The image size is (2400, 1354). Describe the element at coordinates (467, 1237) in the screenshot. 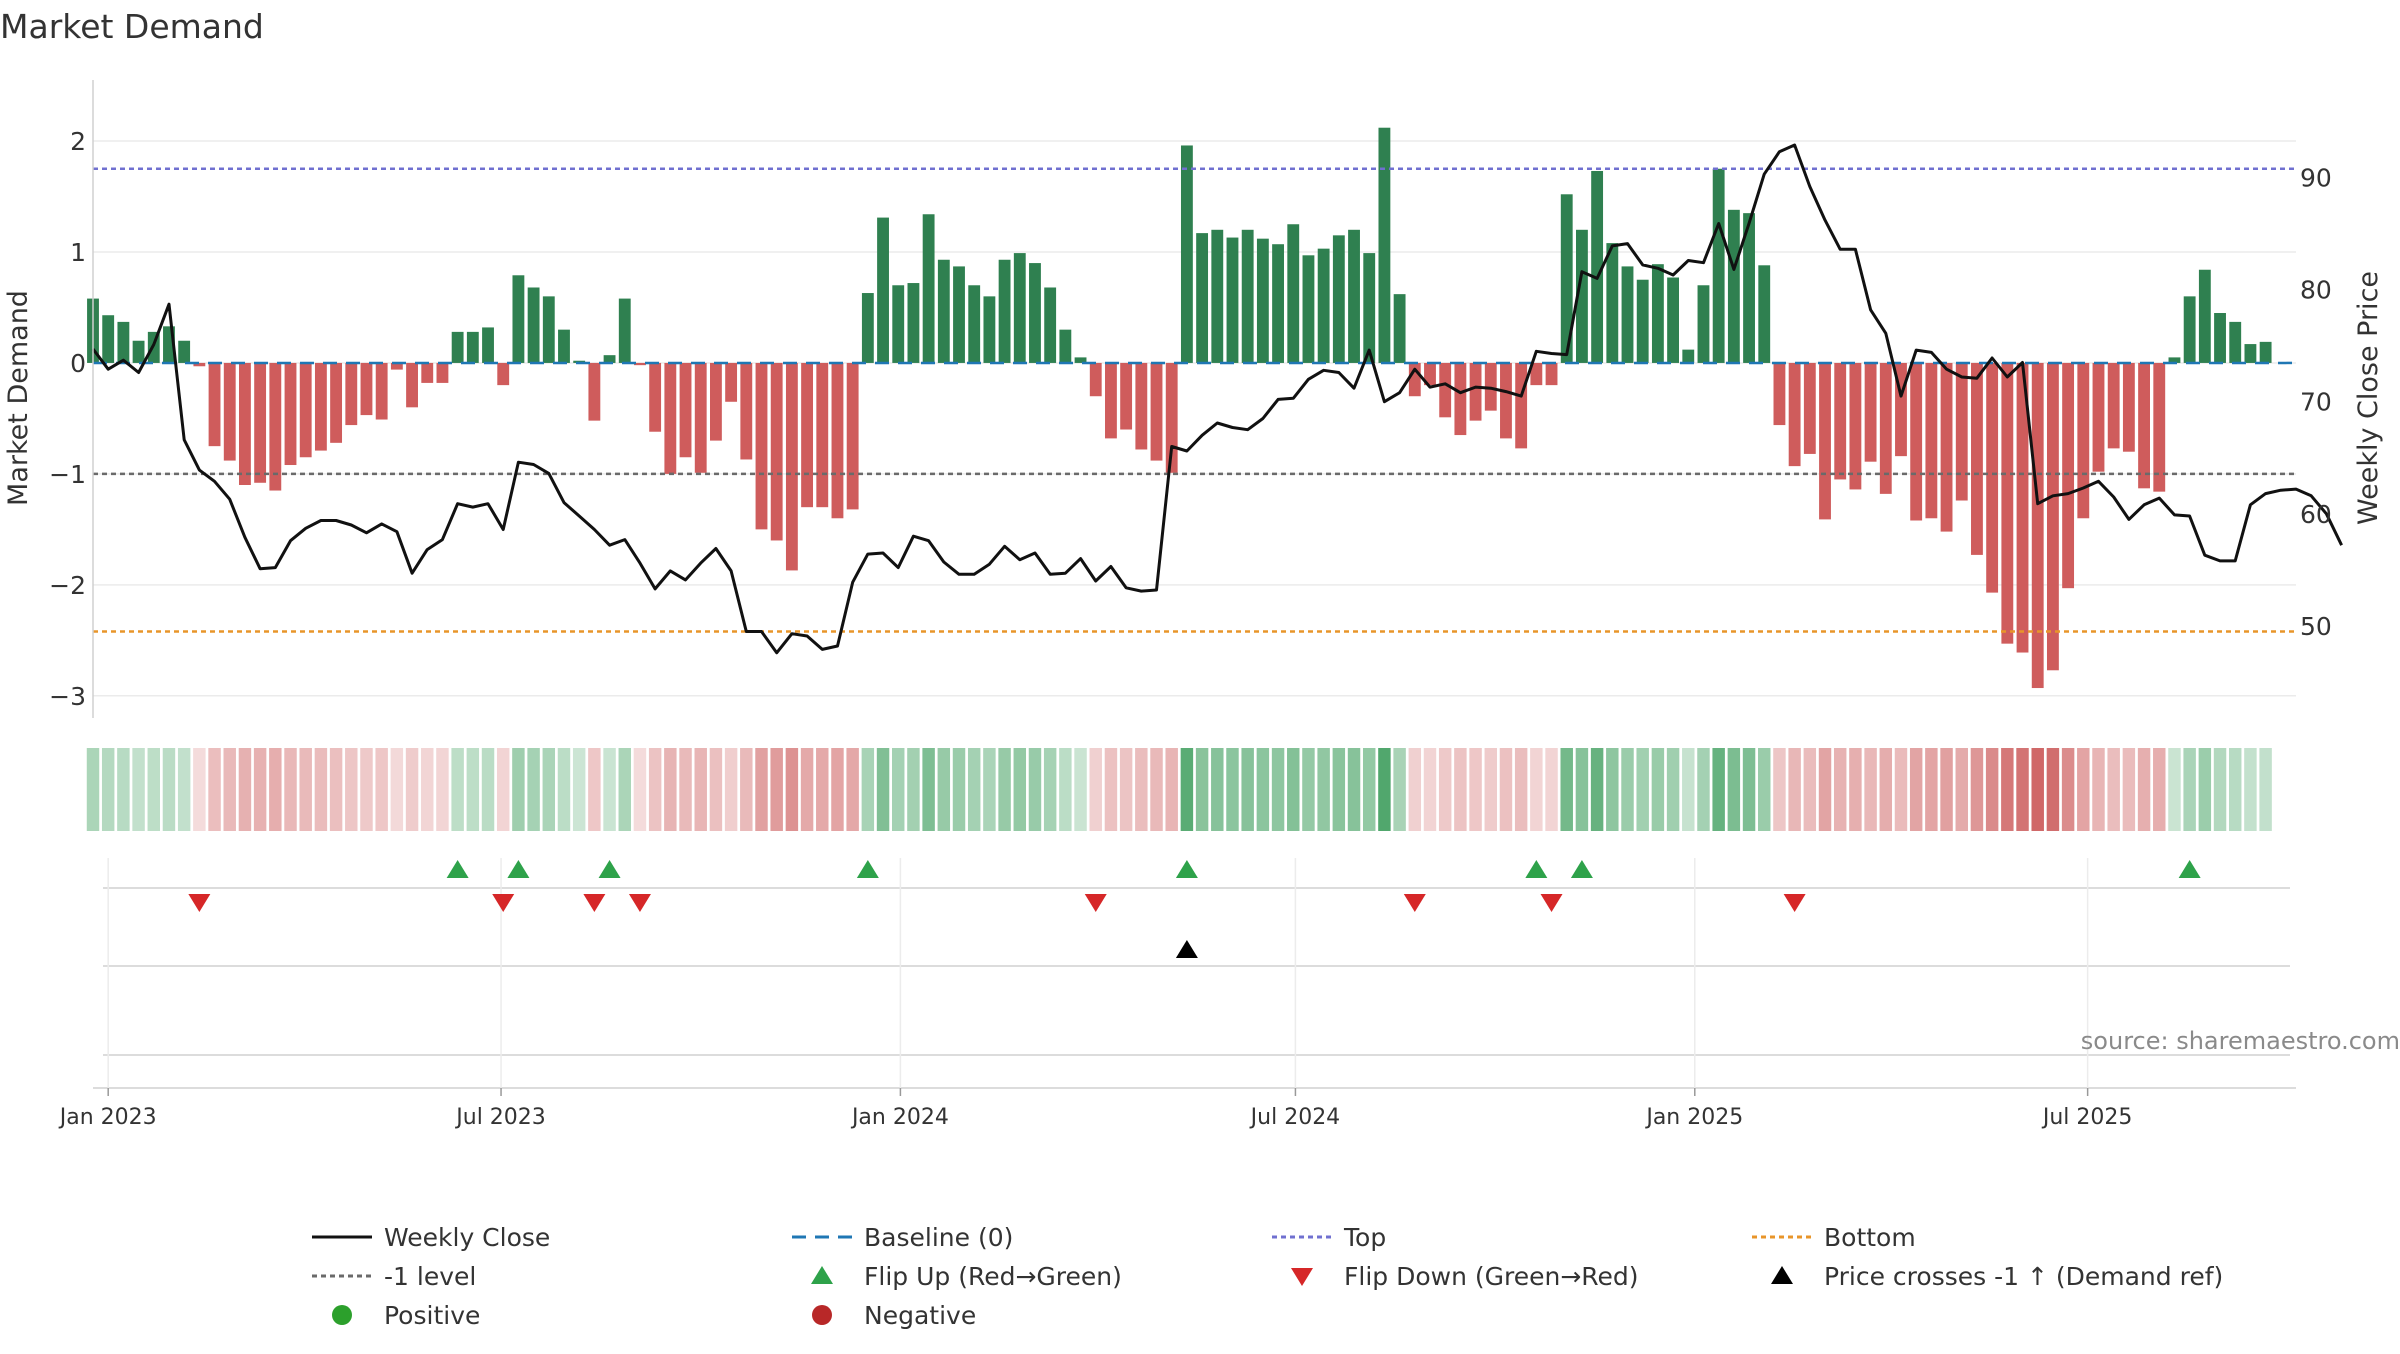

I see `legend-label: Weekly Close` at that location.